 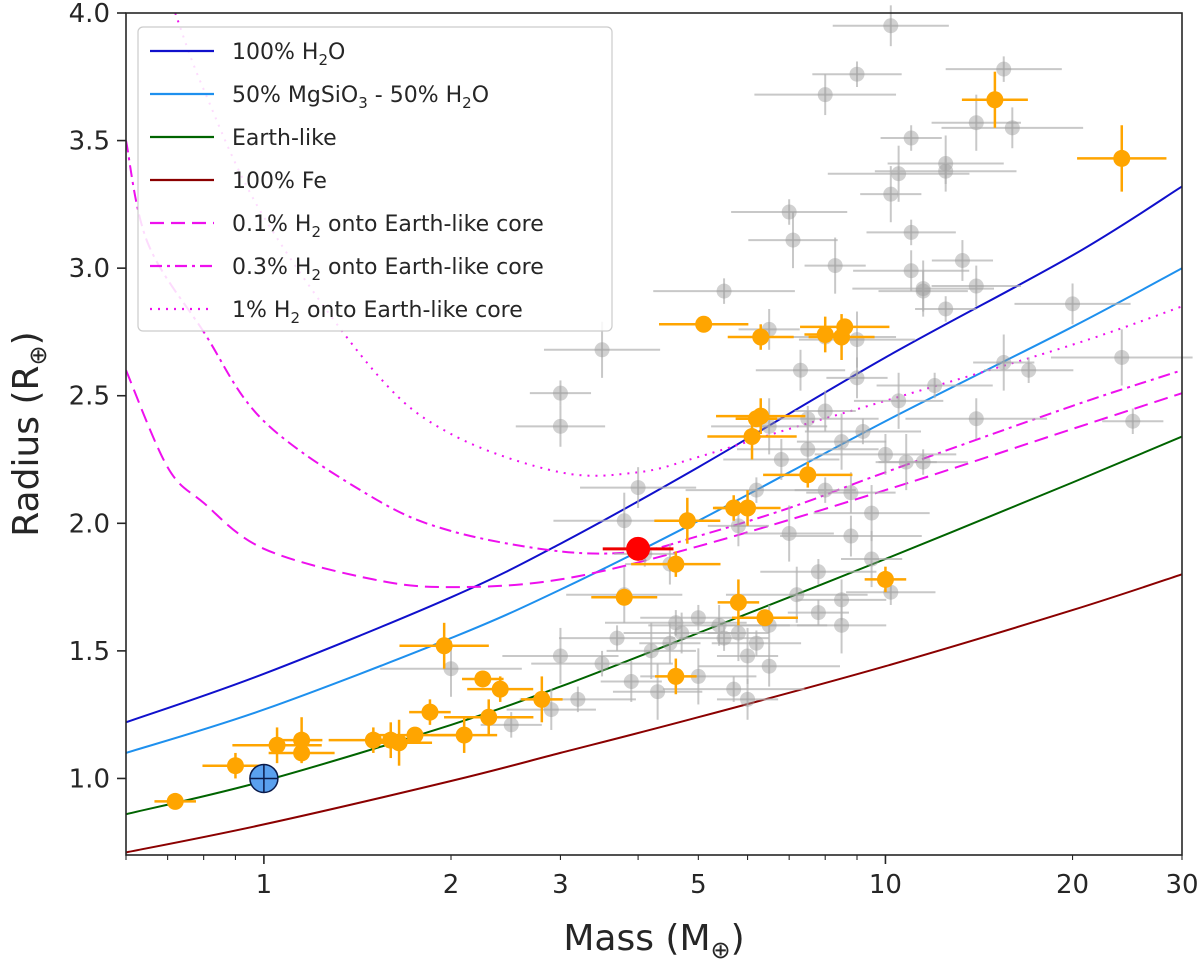 What do you see at coordinates (89, 652) in the screenshot?
I see `y-tick-label: 1.5` at bounding box center [89, 652].